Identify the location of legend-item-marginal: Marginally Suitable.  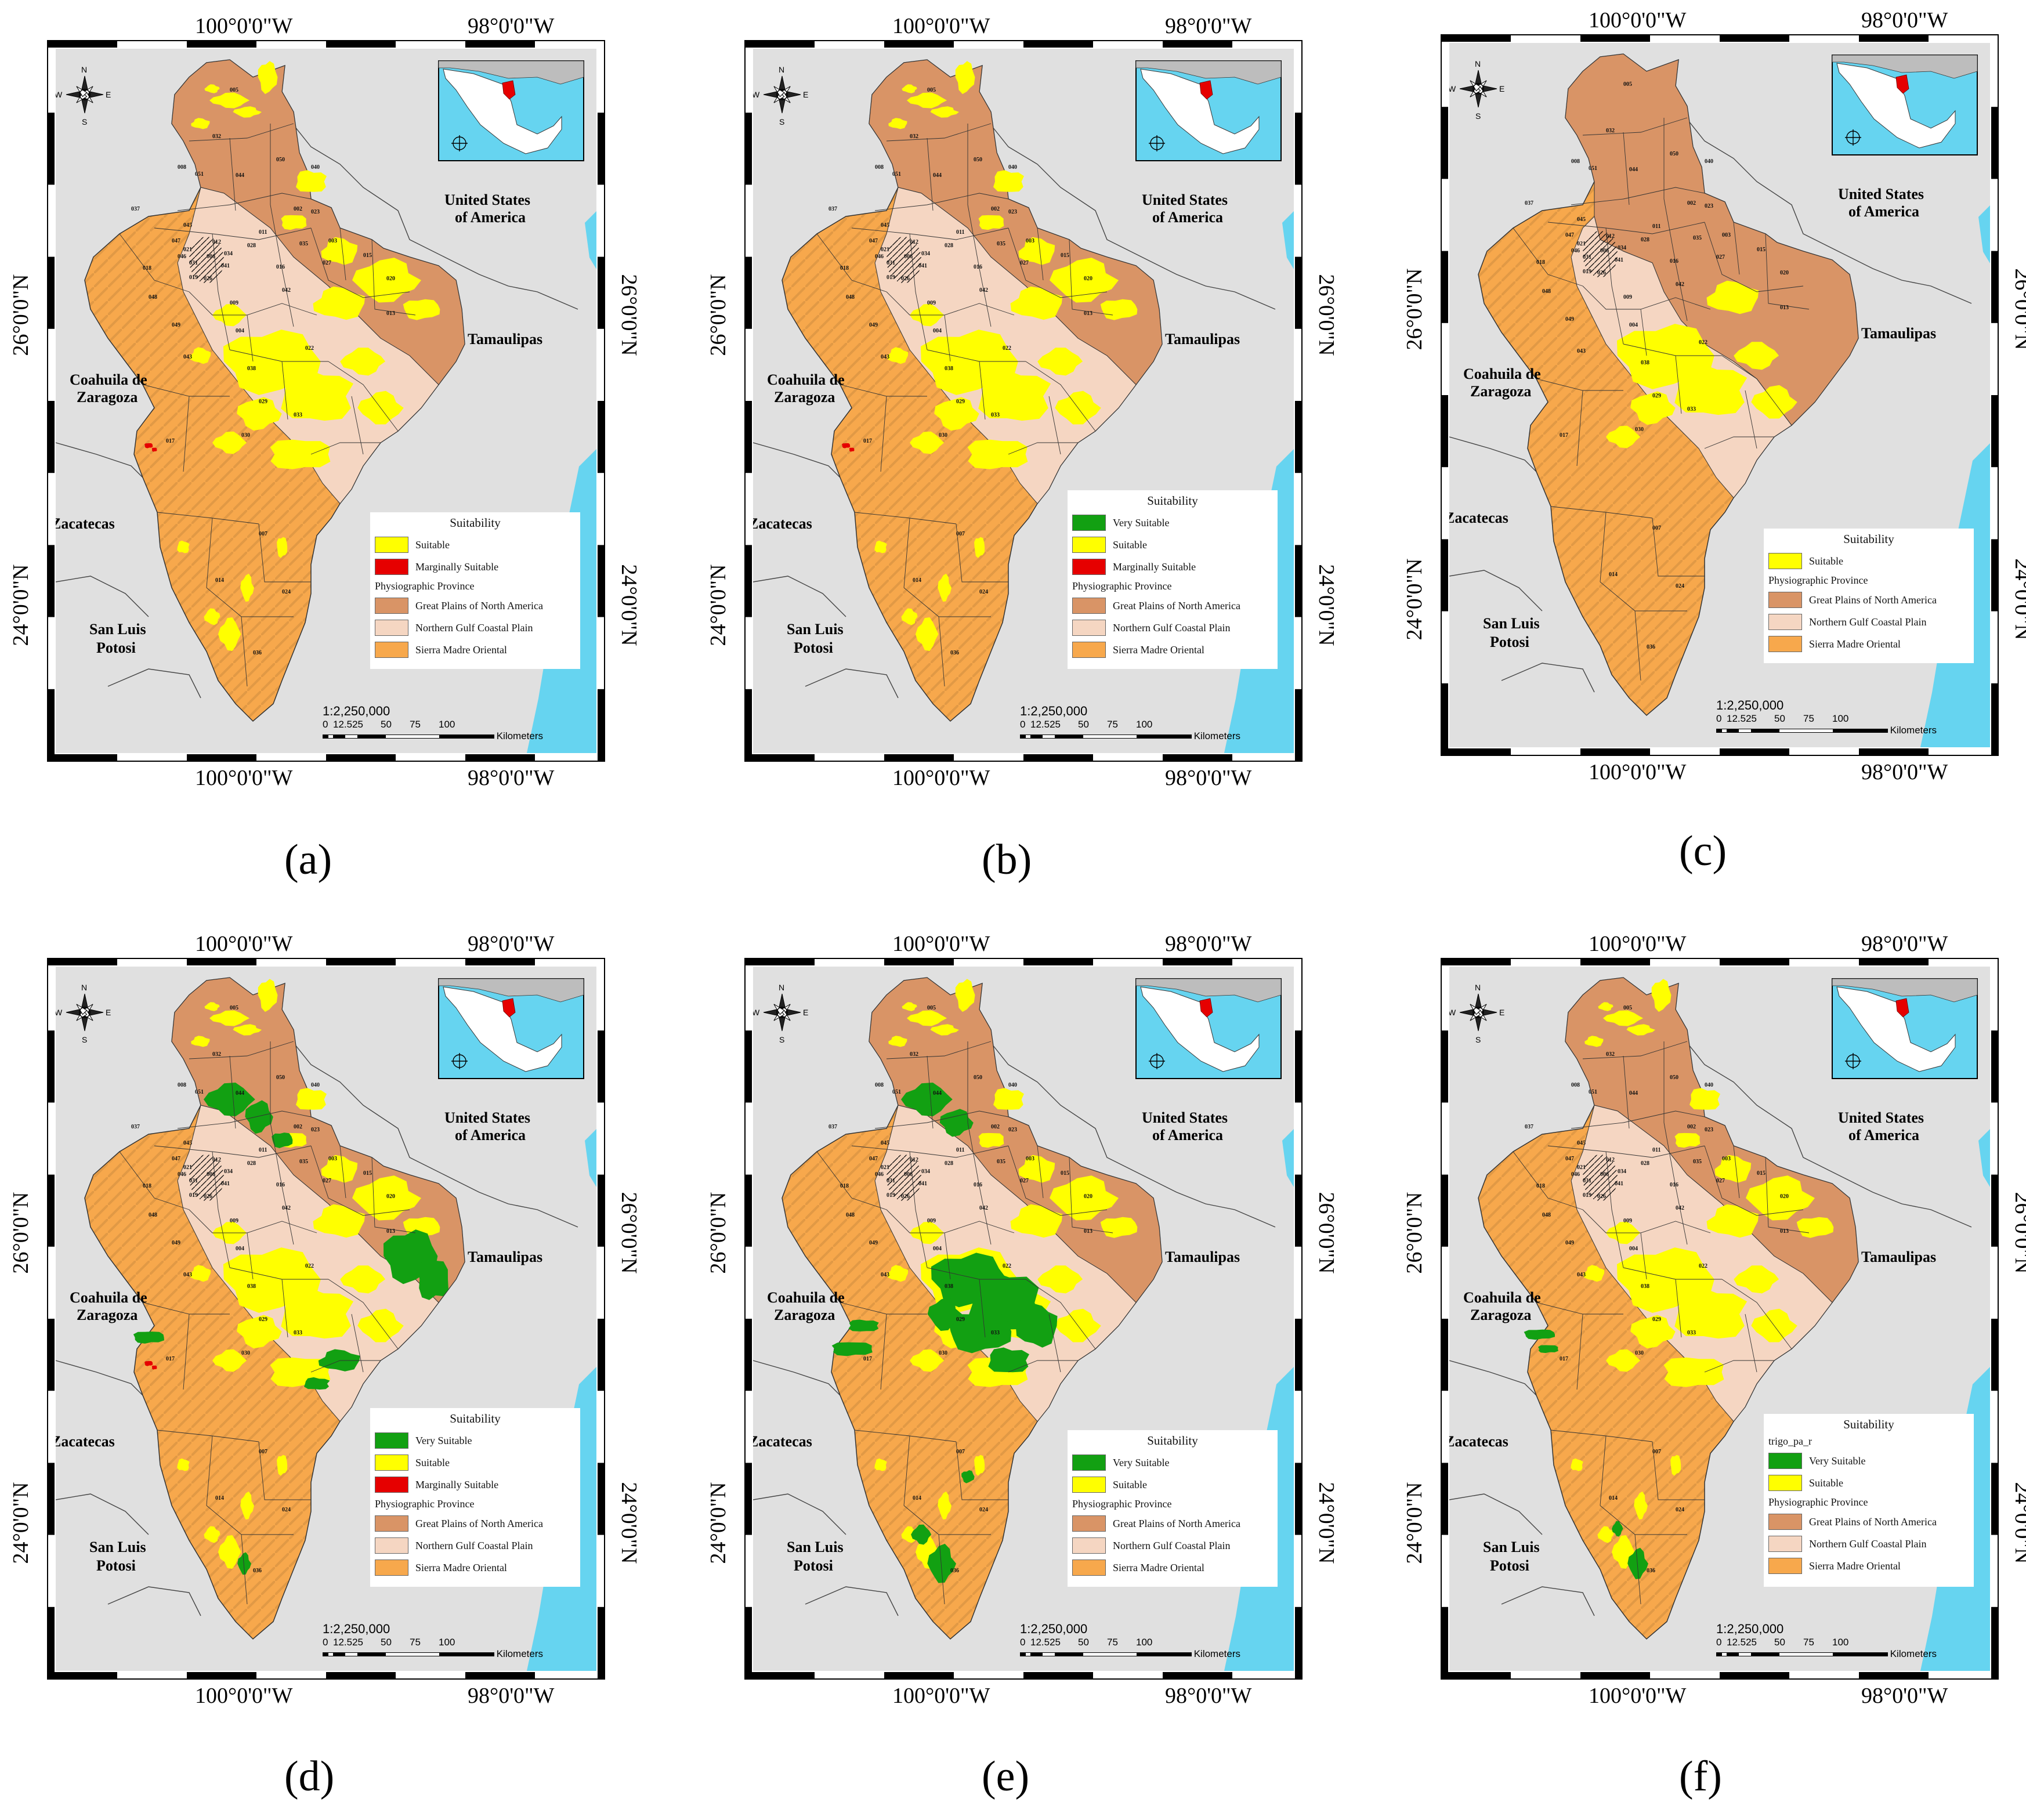
(1173, 567).